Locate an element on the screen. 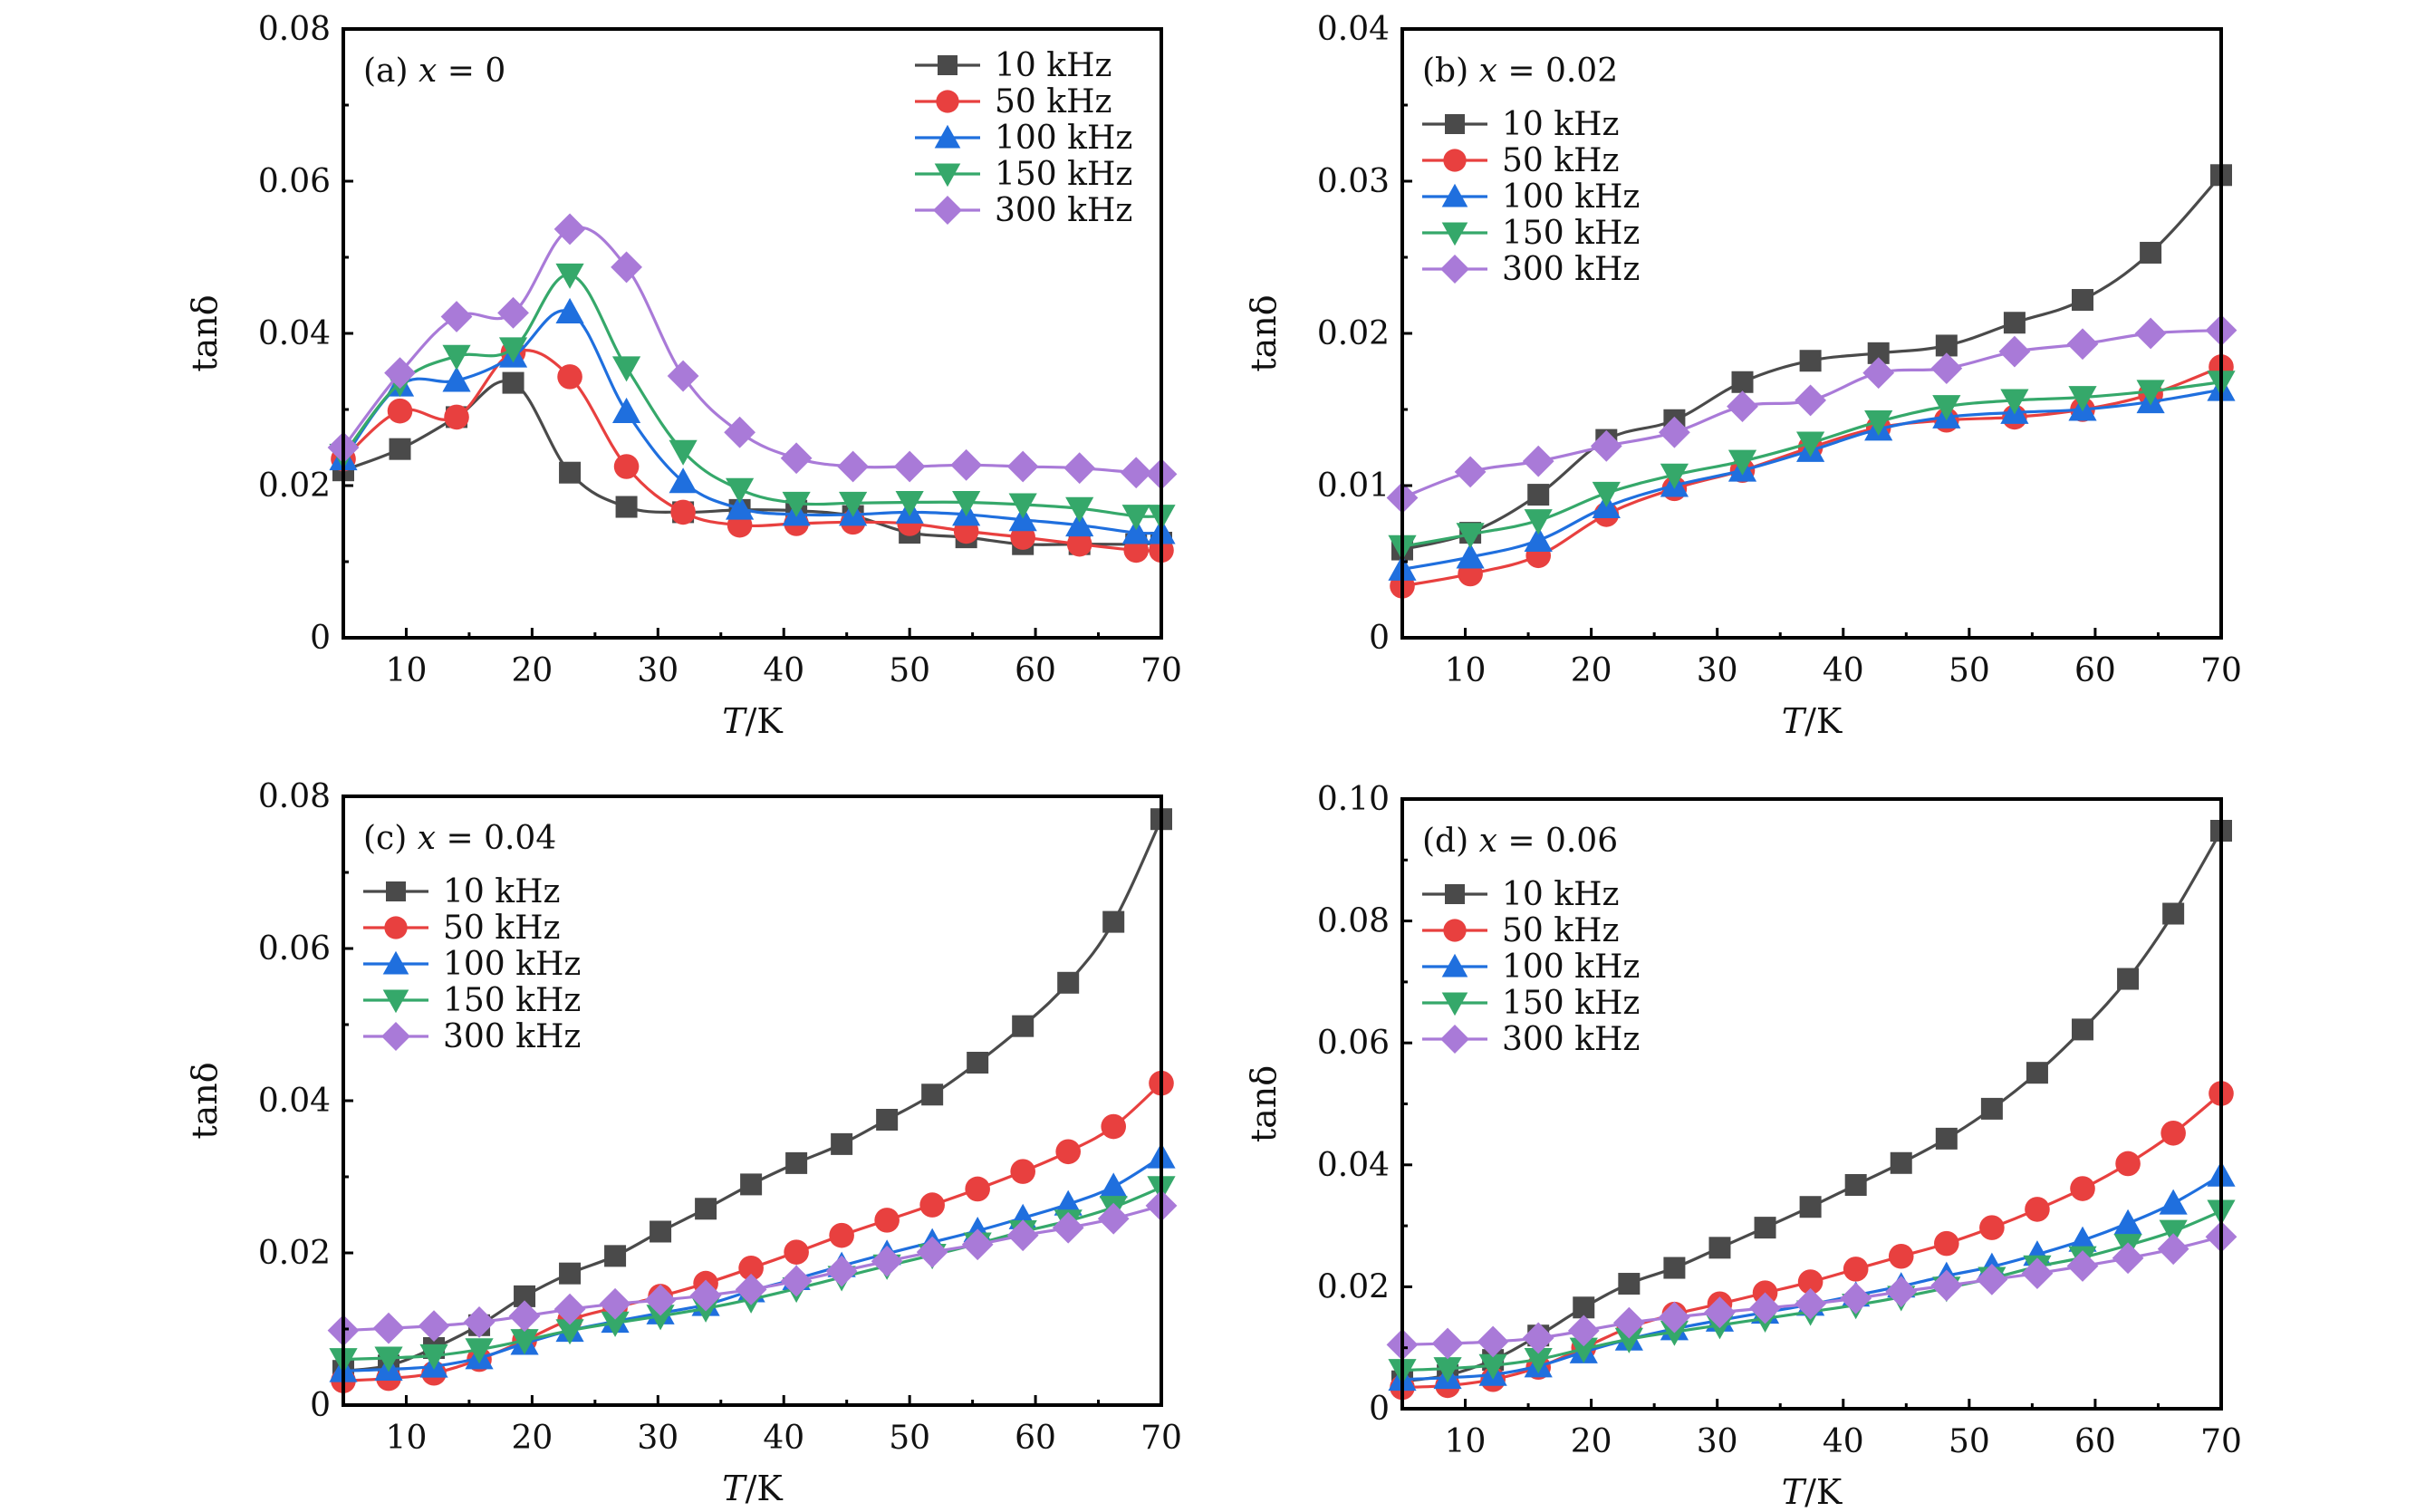 The width and height of the screenshot is (2425, 1512). y-axis-title: tanδ is located at coordinates (1264, 332).